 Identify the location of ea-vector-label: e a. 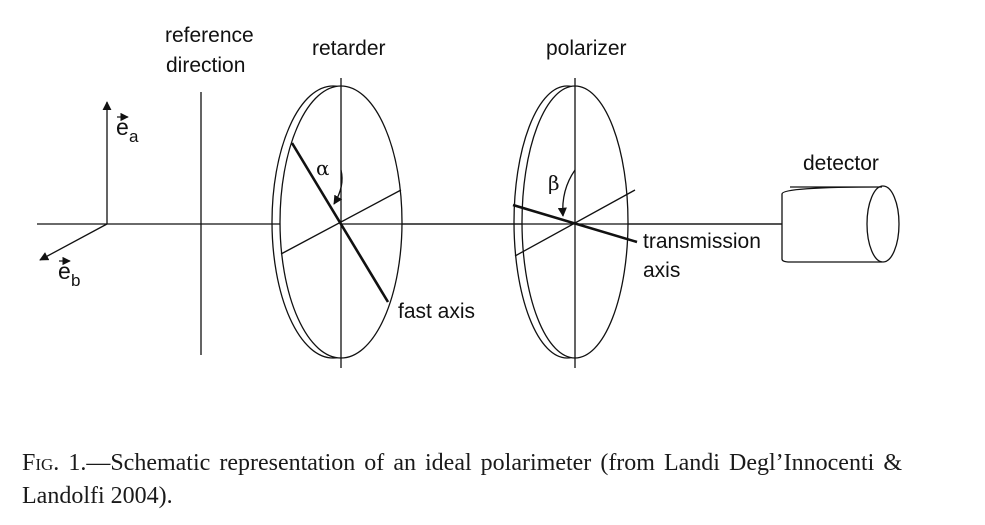
(127, 129).